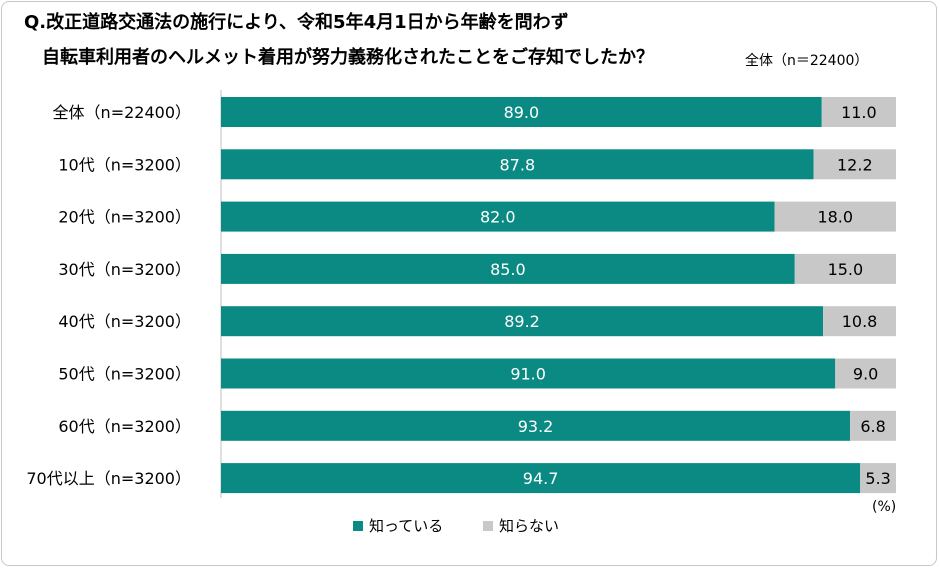 The width and height of the screenshot is (940, 569). I want to click on data-label-unknown: 6.8, so click(872, 426).